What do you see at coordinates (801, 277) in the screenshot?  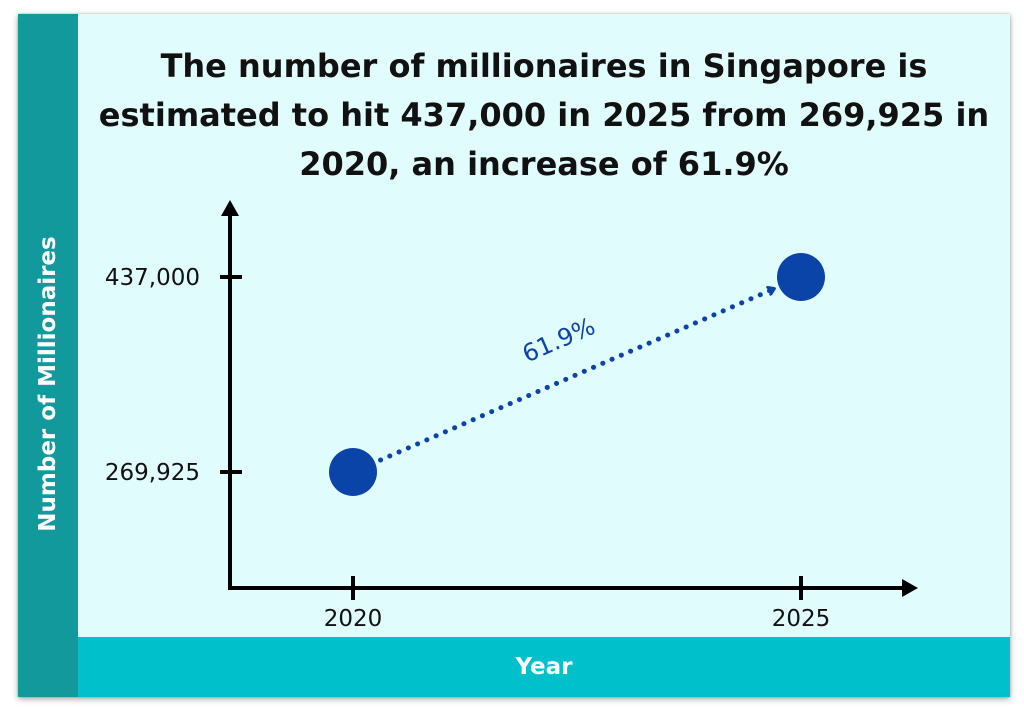 I see `data-point-2025` at bounding box center [801, 277].